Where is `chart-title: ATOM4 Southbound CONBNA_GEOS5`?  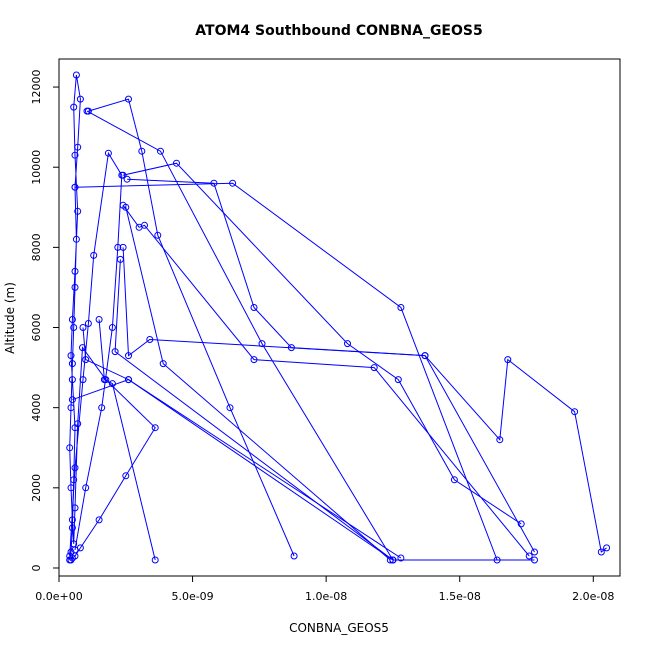 chart-title: ATOM4 Southbound CONBNA_GEOS5 is located at coordinates (338, 31).